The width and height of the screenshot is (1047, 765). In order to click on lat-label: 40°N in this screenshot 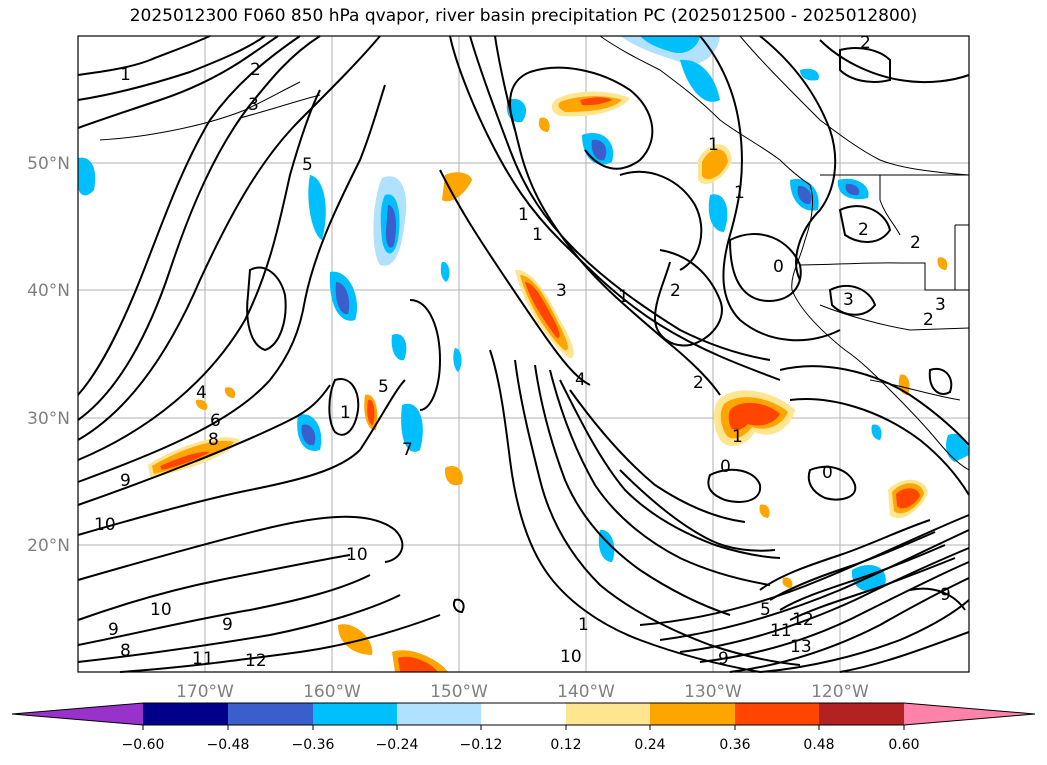, I will do `click(48, 291)`.